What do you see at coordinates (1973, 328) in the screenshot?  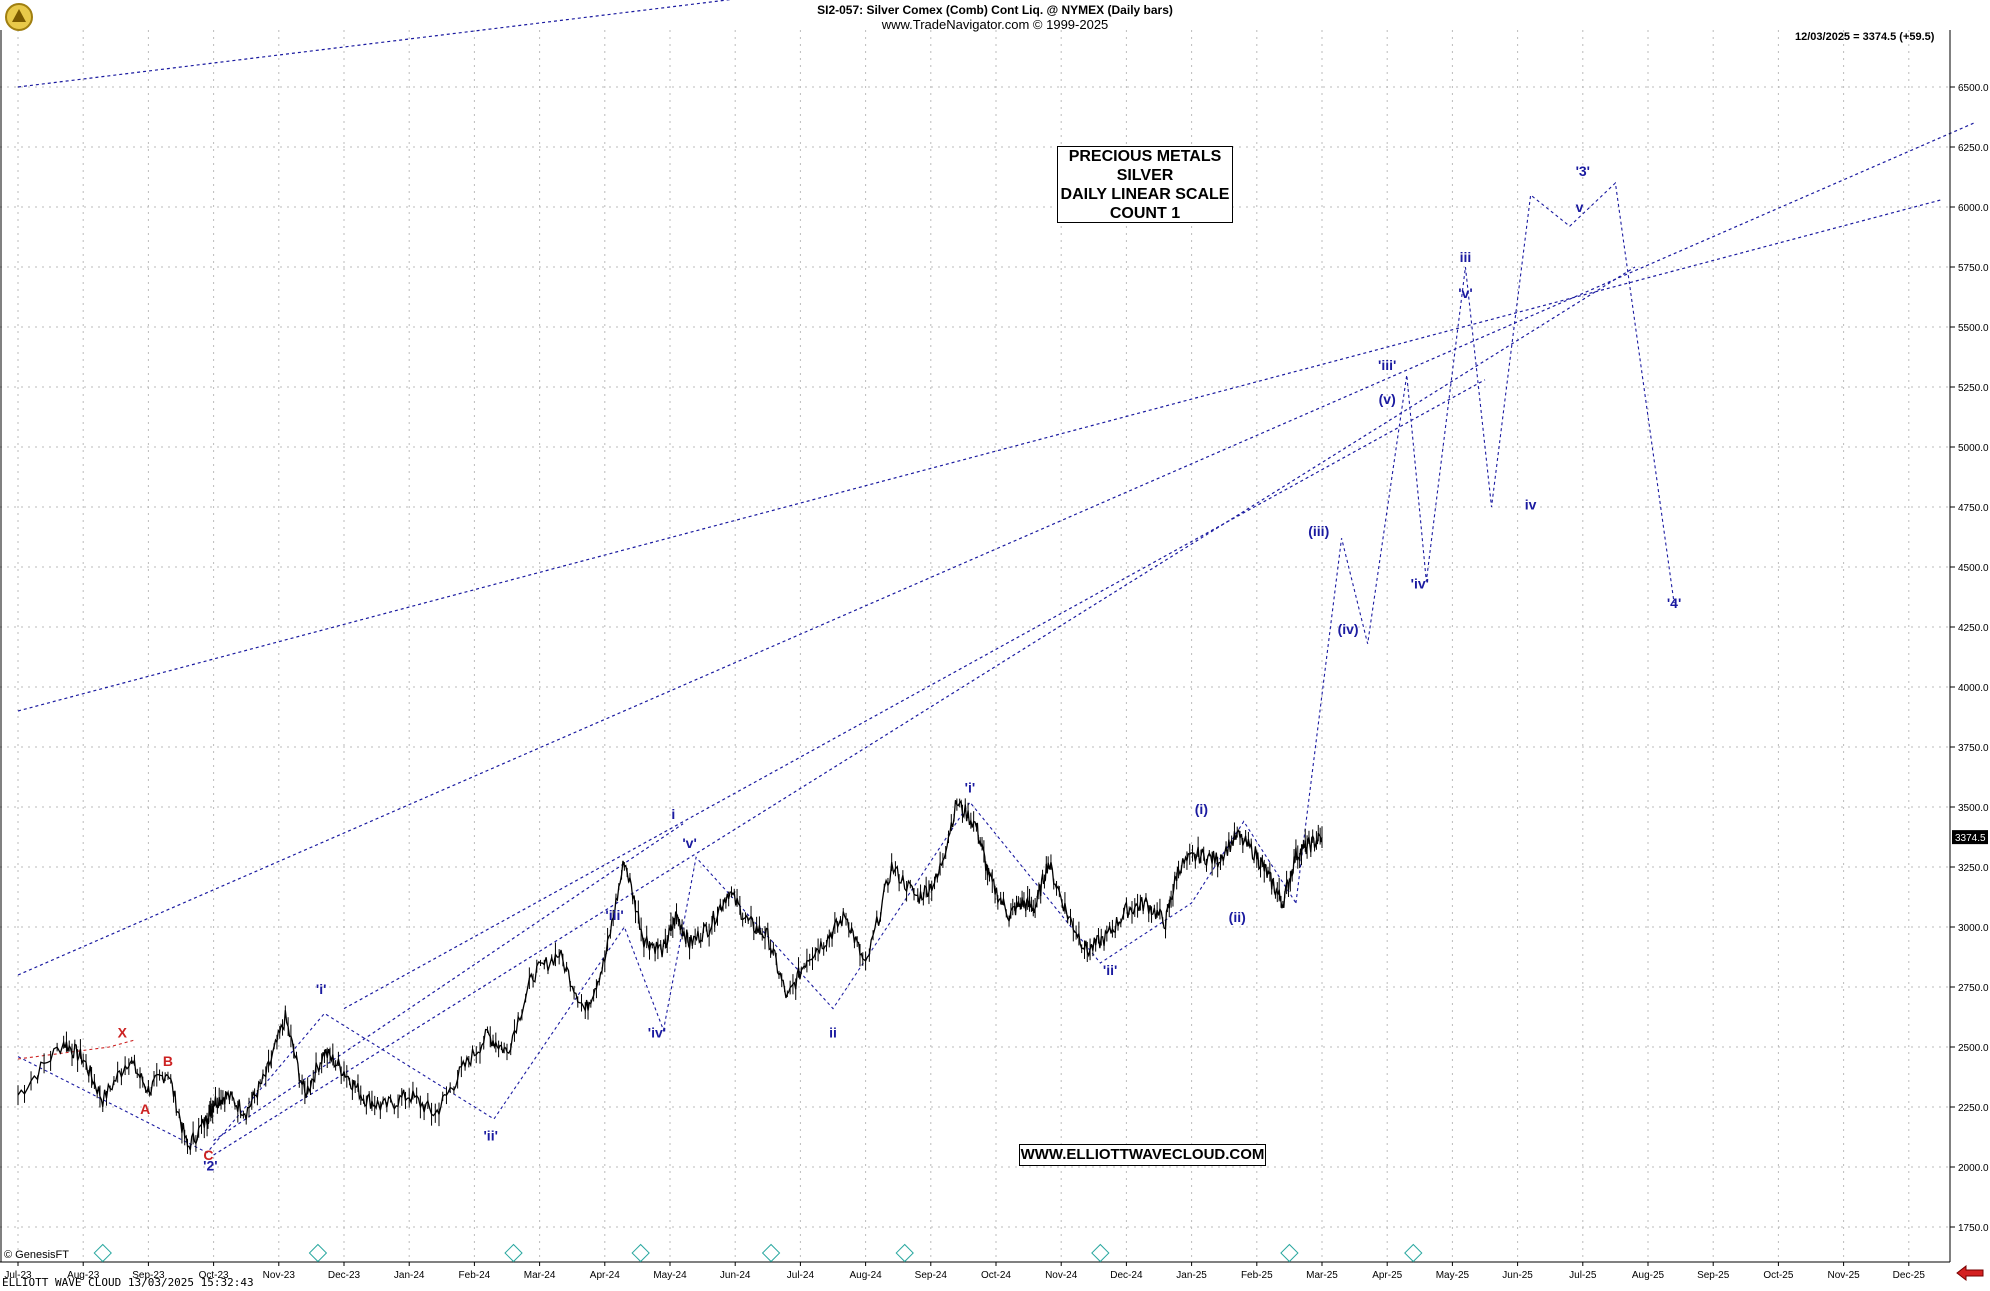 I see `y-tick-label: 5500.0` at bounding box center [1973, 328].